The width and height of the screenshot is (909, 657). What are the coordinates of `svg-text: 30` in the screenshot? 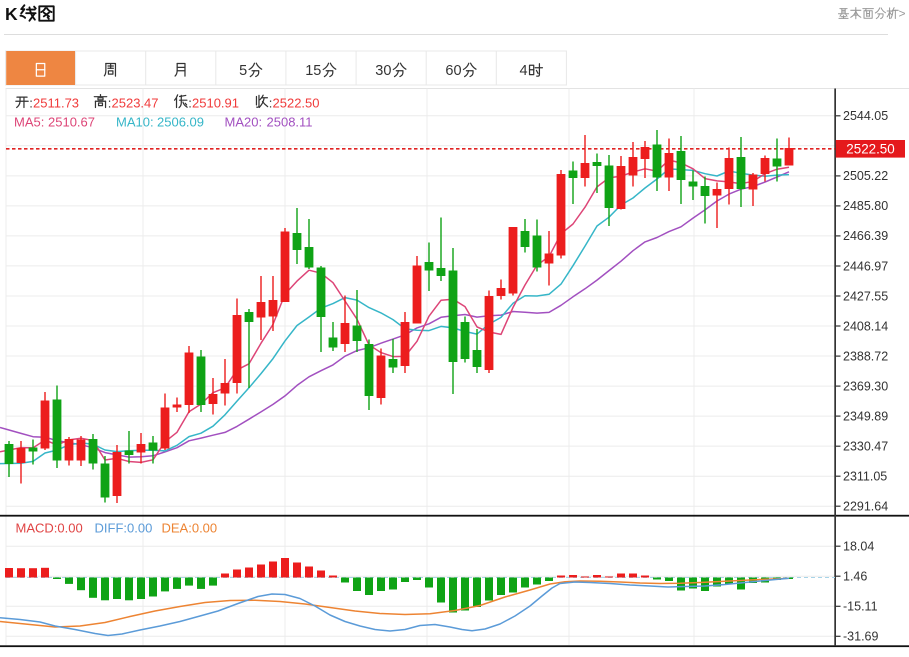 It's located at (383, 71).